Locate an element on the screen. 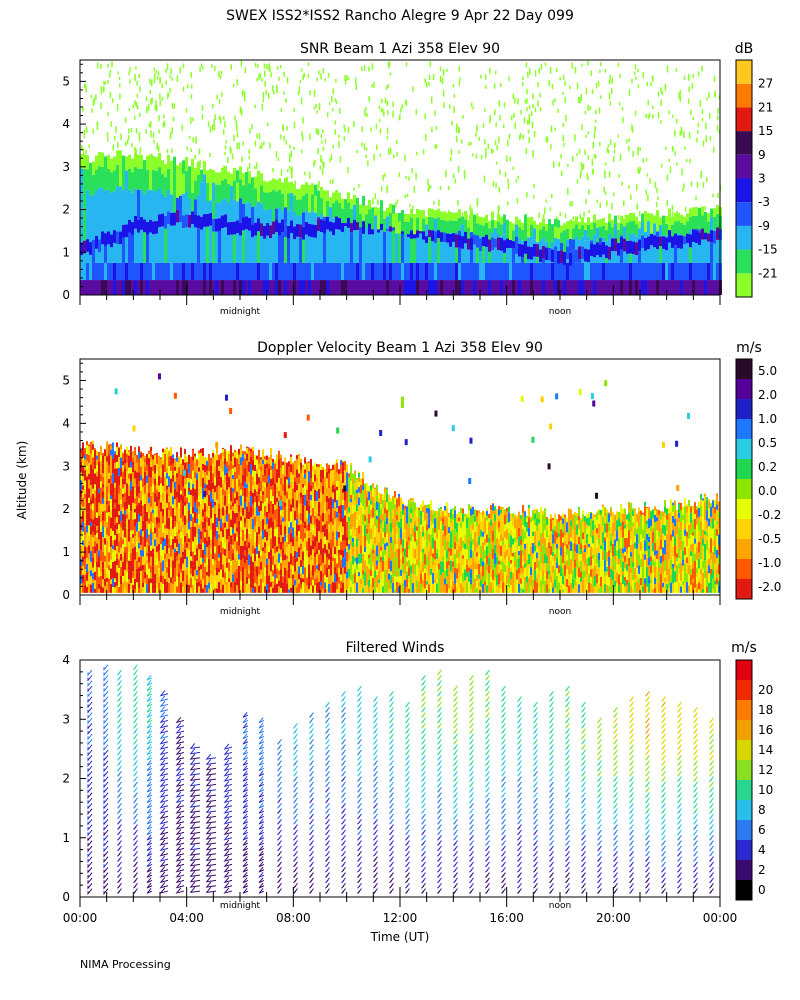 The height and width of the screenshot is (1000, 800). snr-cbar-label: -9 is located at coordinates (764, 226).